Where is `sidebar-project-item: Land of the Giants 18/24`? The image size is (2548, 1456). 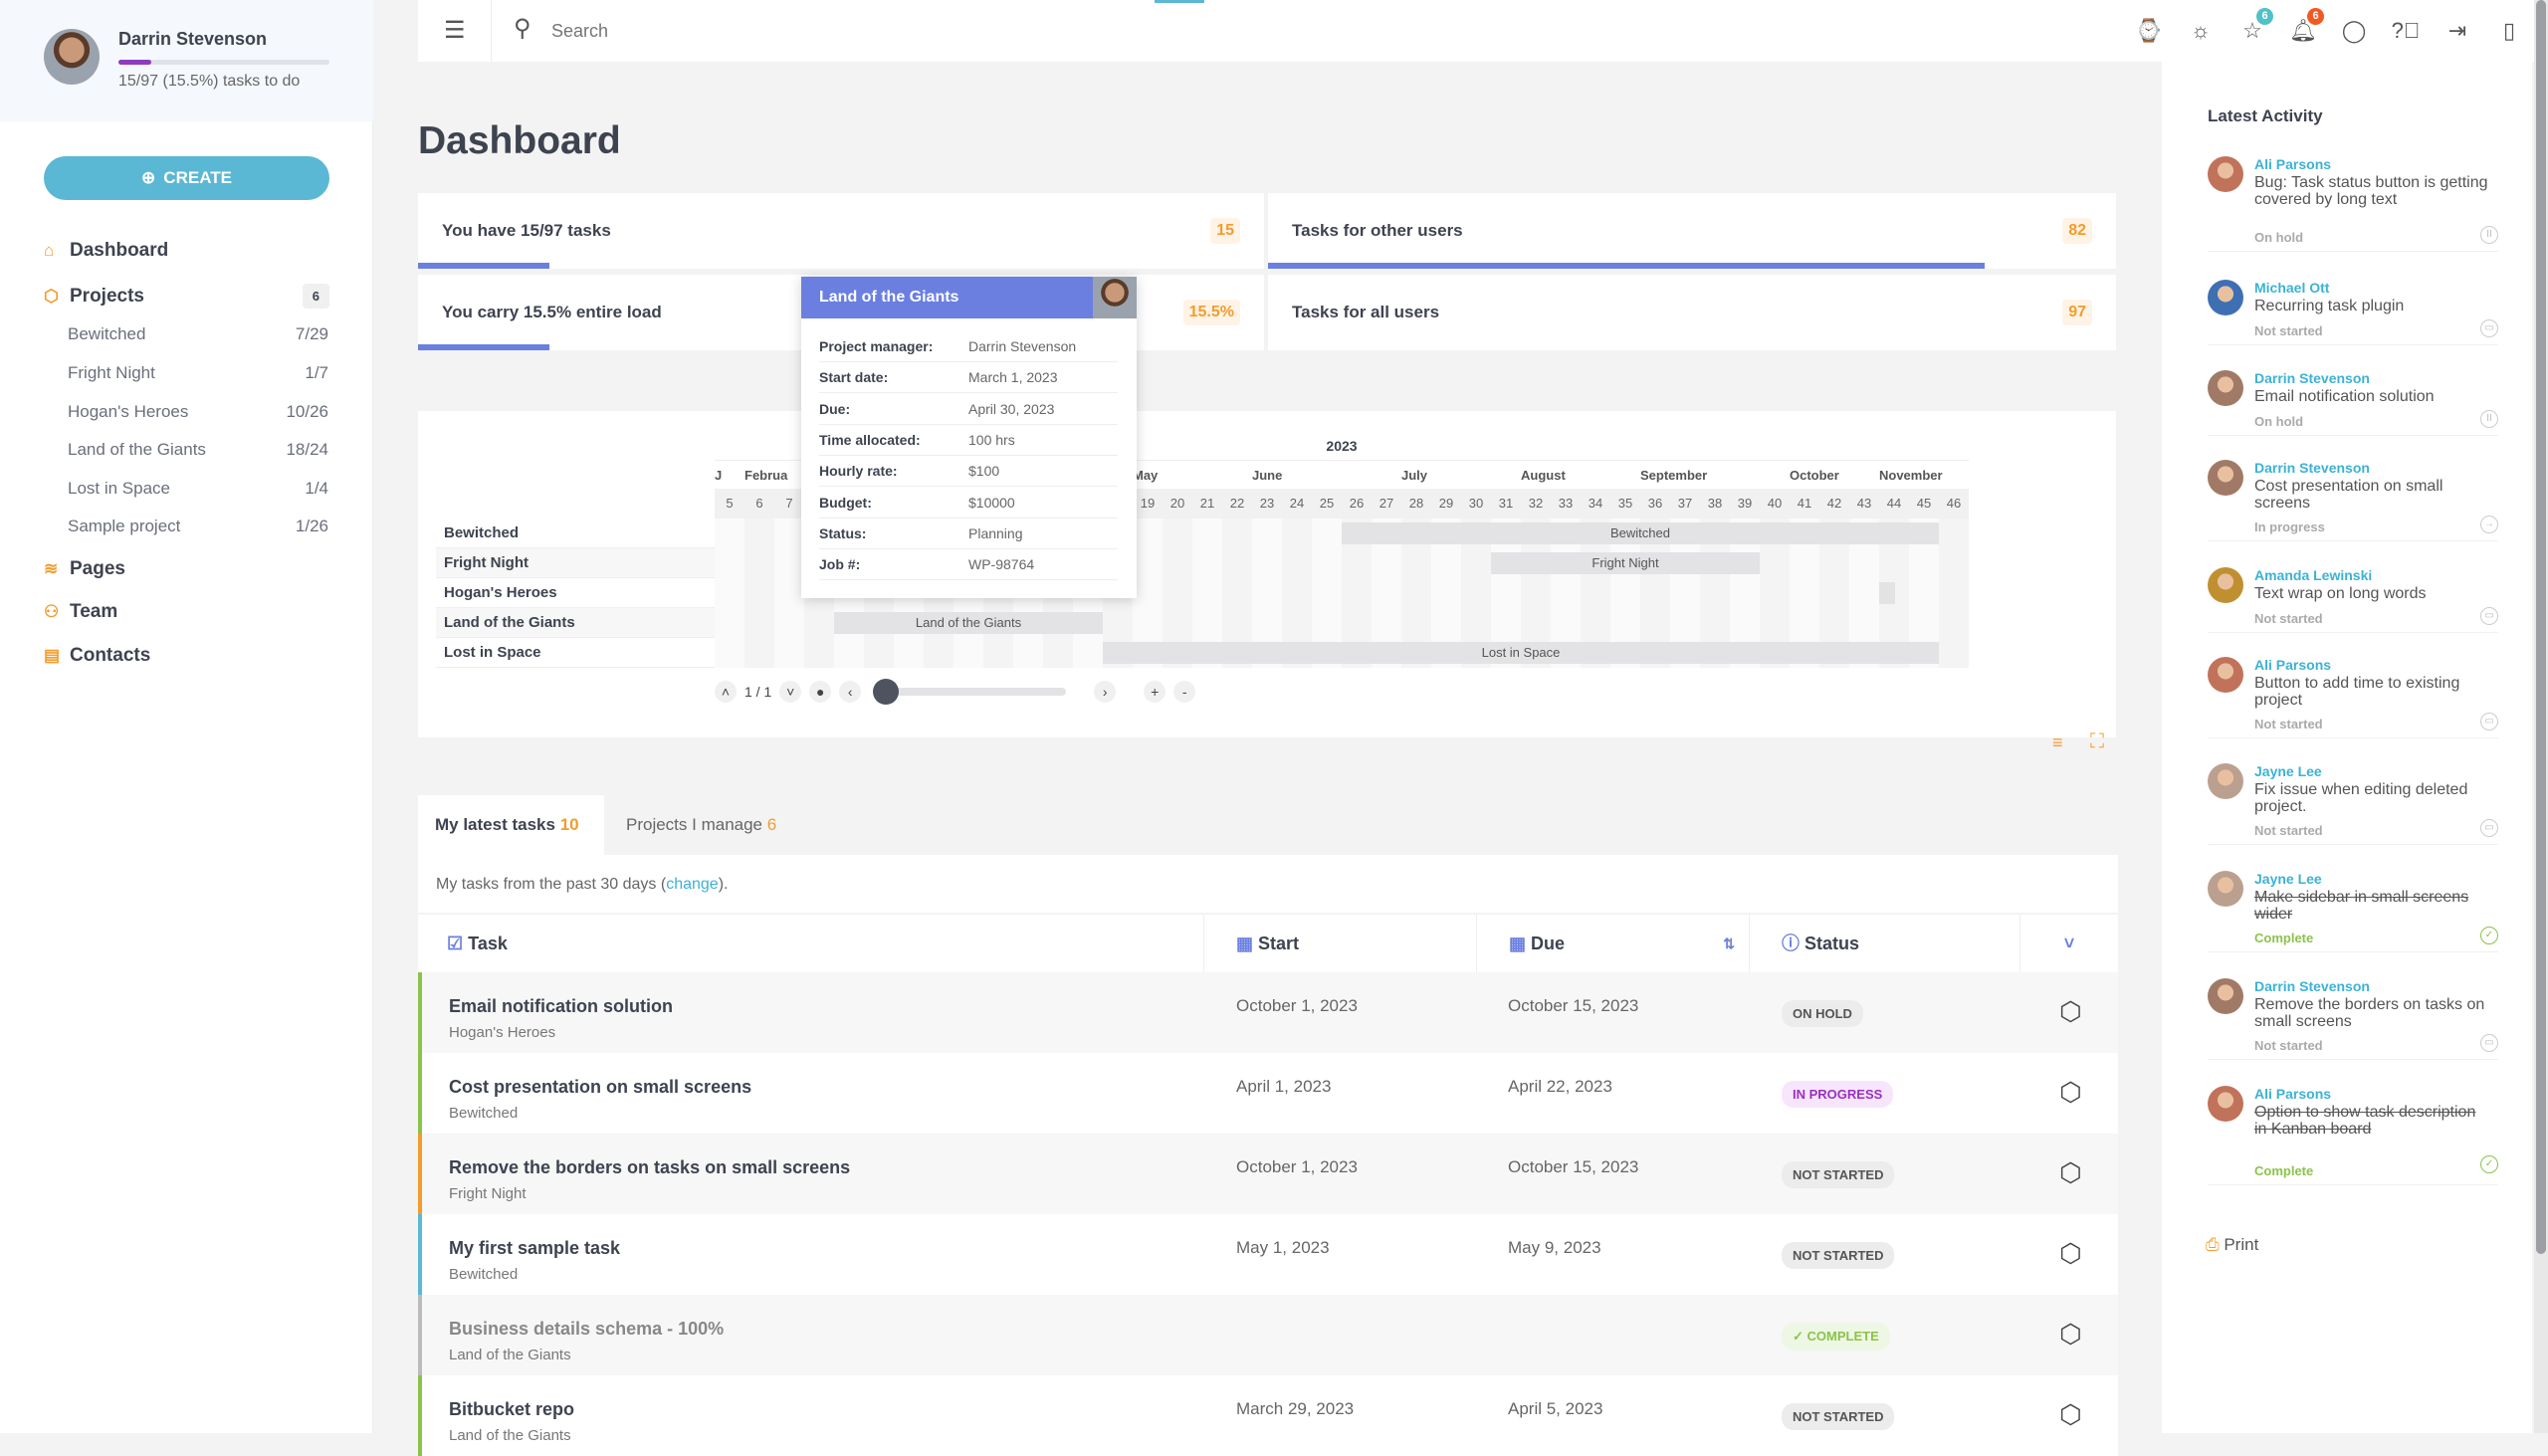 sidebar-project-item: Land of the Giants 18/24 is located at coordinates (198, 449).